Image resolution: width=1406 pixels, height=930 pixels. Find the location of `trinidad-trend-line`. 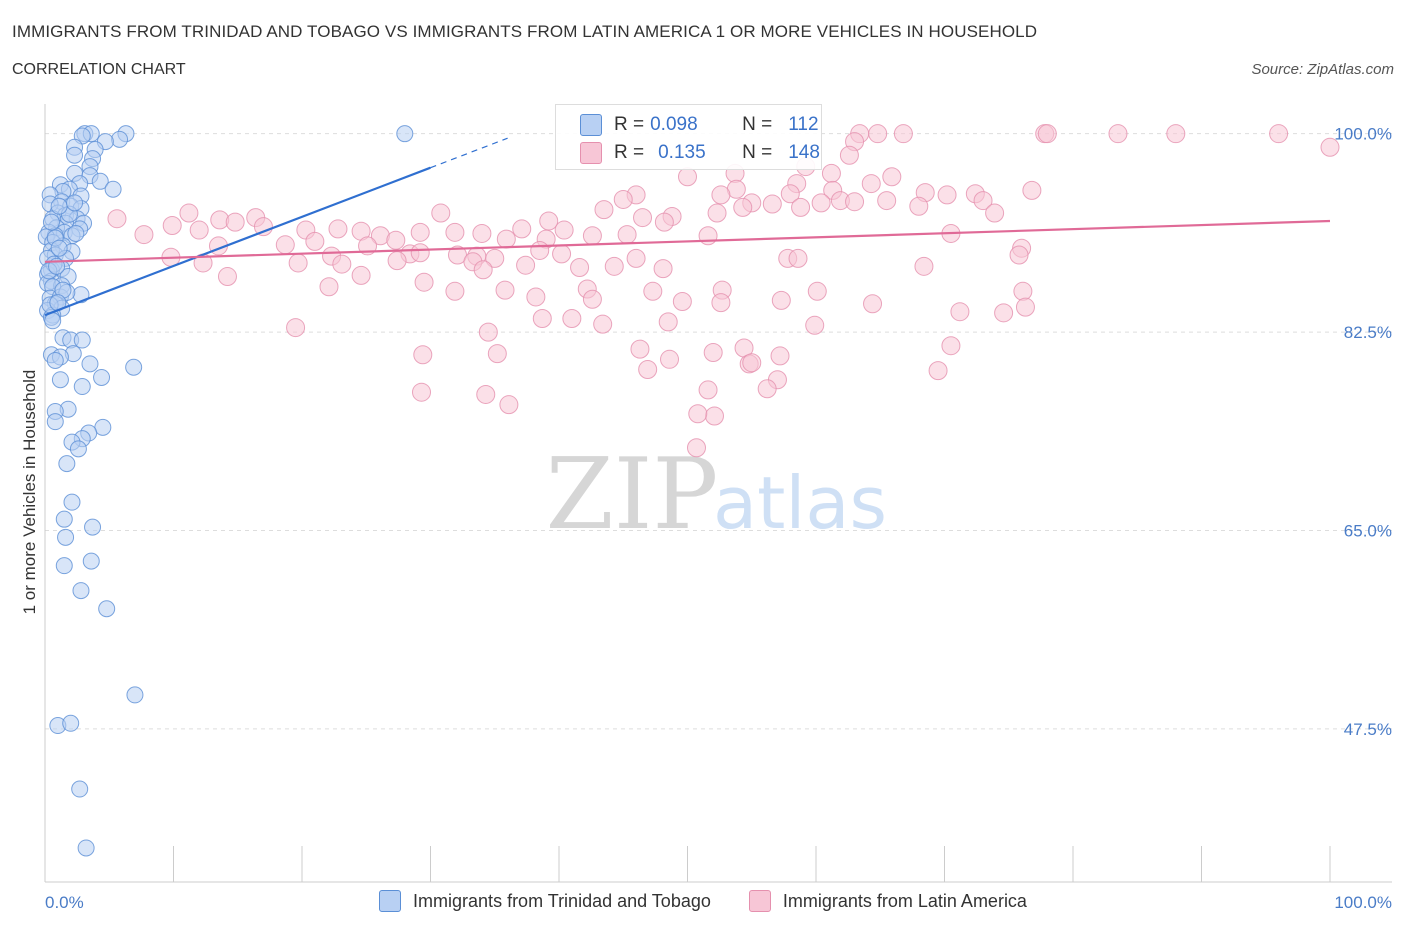

trinidad-trend-line is located at coordinates (237, 241).